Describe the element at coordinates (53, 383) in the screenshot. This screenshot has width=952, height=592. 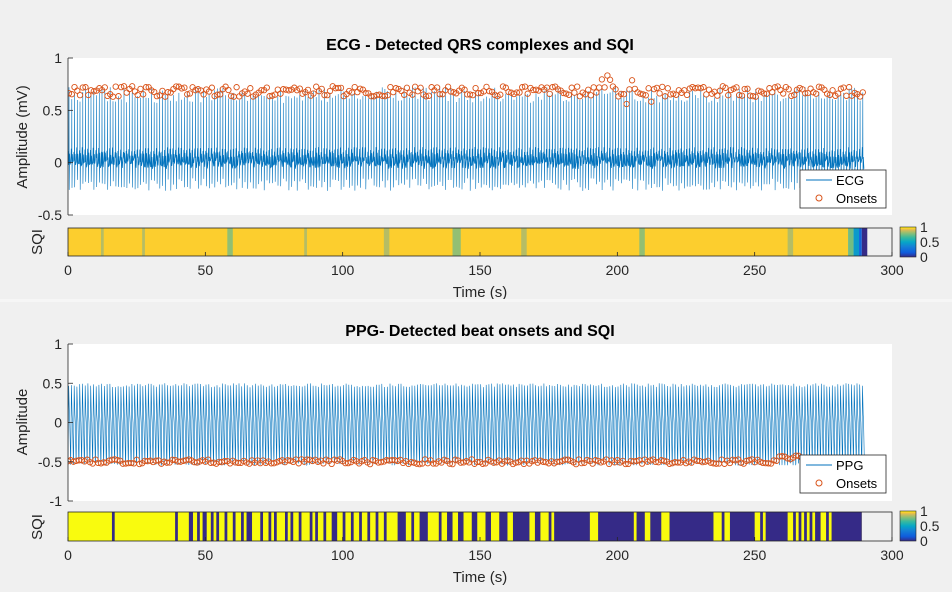
I see `y-tick-label: 0.5` at that location.